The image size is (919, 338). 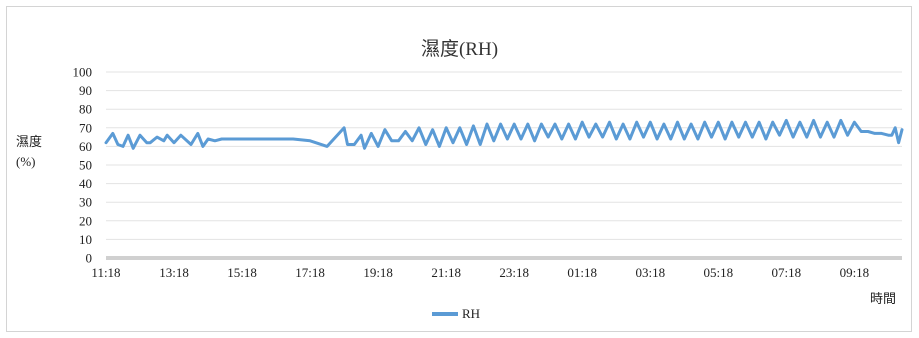 I want to click on chart-title: 濕度(RH), so click(x=459, y=49).